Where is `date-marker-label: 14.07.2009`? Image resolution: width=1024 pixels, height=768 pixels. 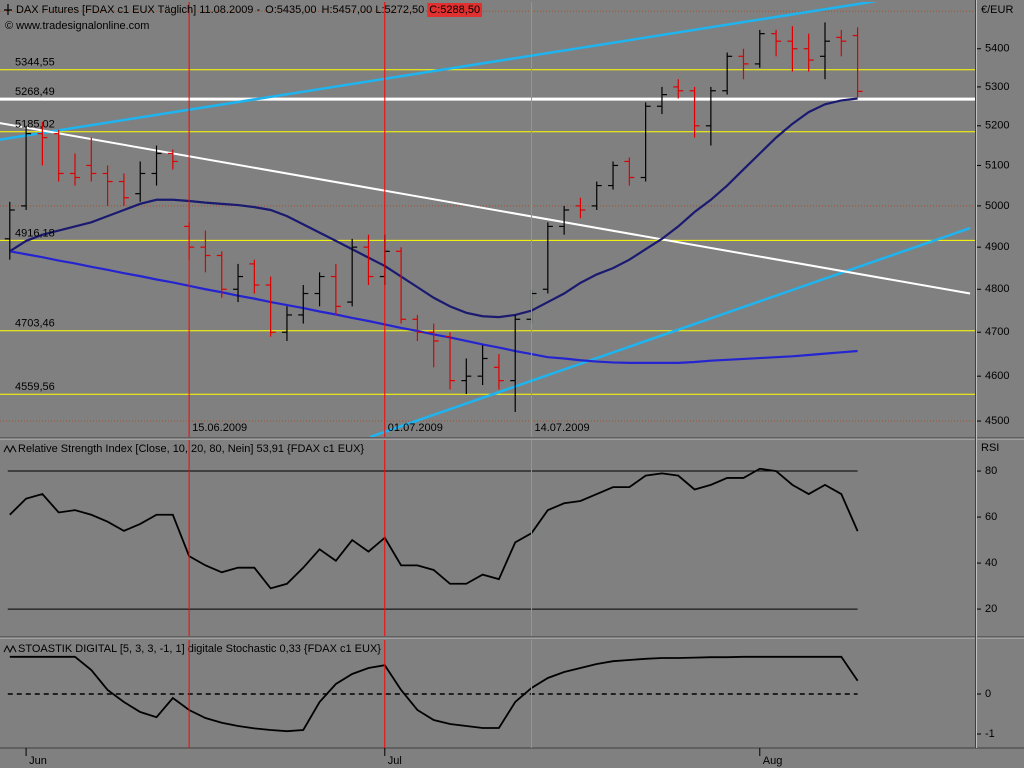
date-marker-label: 14.07.2009 is located at coordinates (562, 428).